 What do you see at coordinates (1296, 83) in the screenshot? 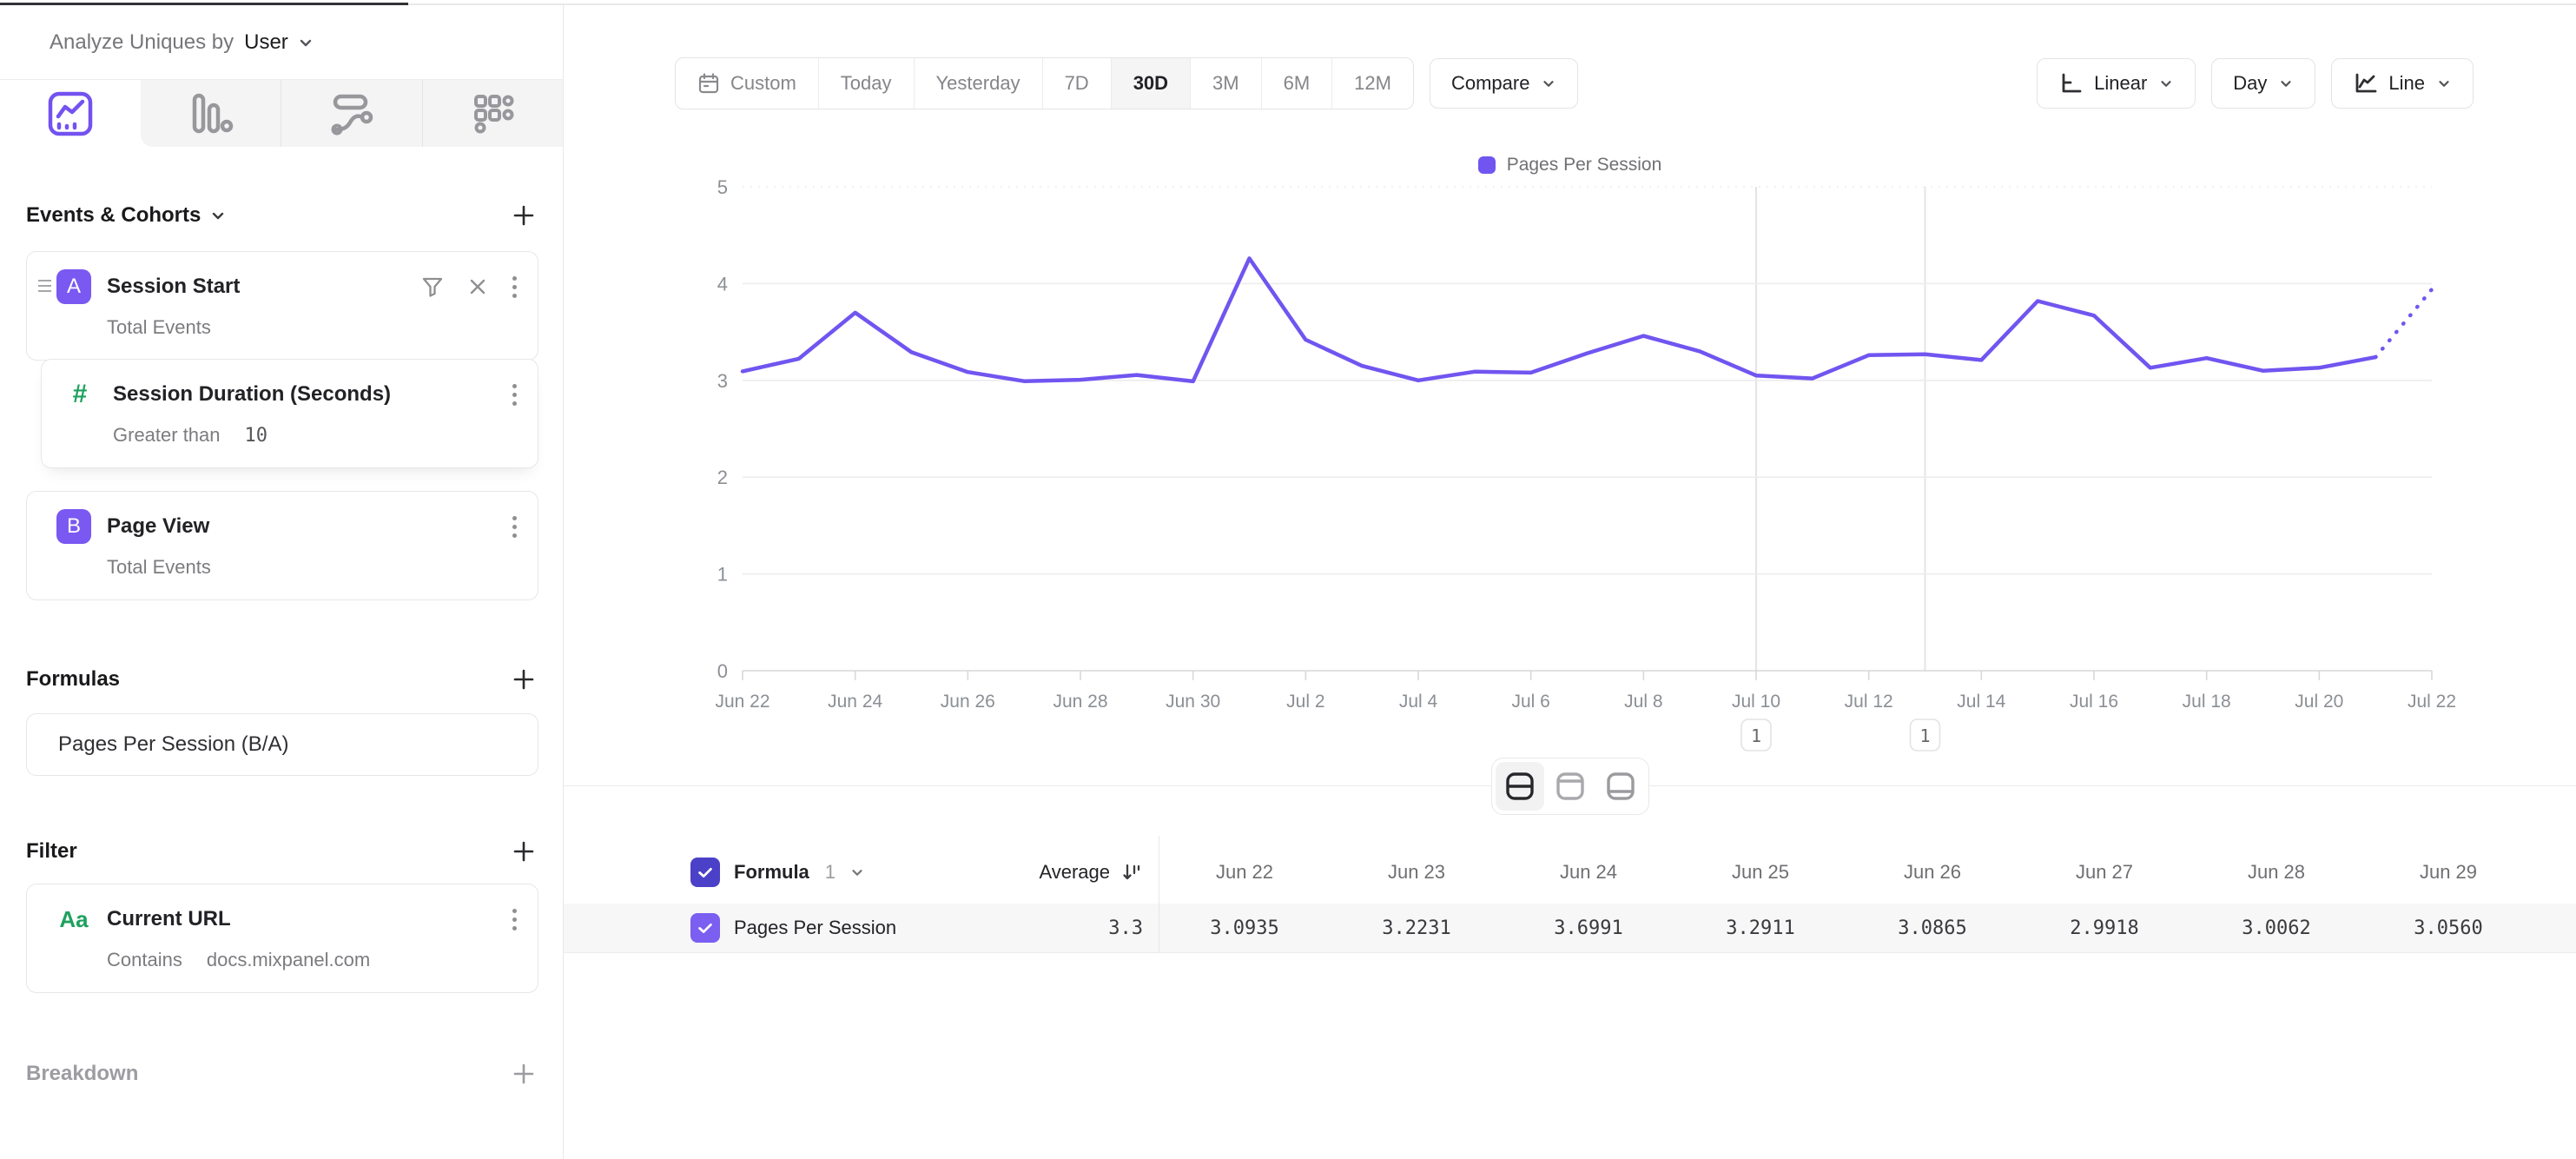
I see `range-6m: 6M` at bounding box center [1296, 83].